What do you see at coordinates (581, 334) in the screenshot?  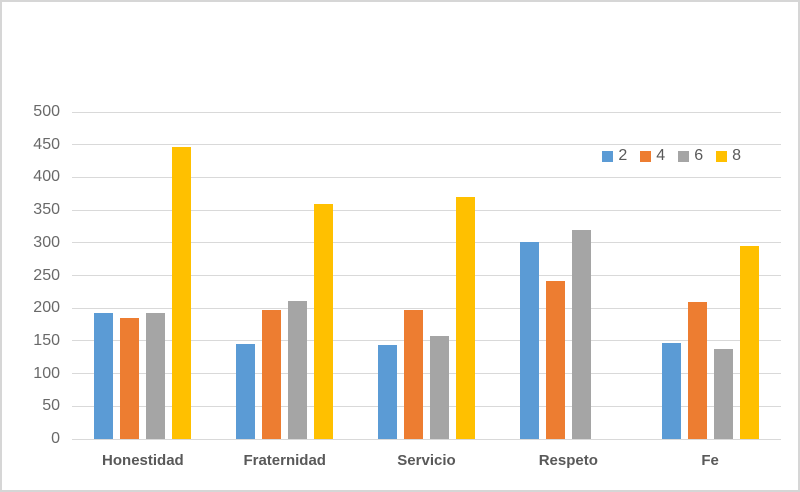 I see `bar-series-6-respeto` at bounding box center [581, 334].